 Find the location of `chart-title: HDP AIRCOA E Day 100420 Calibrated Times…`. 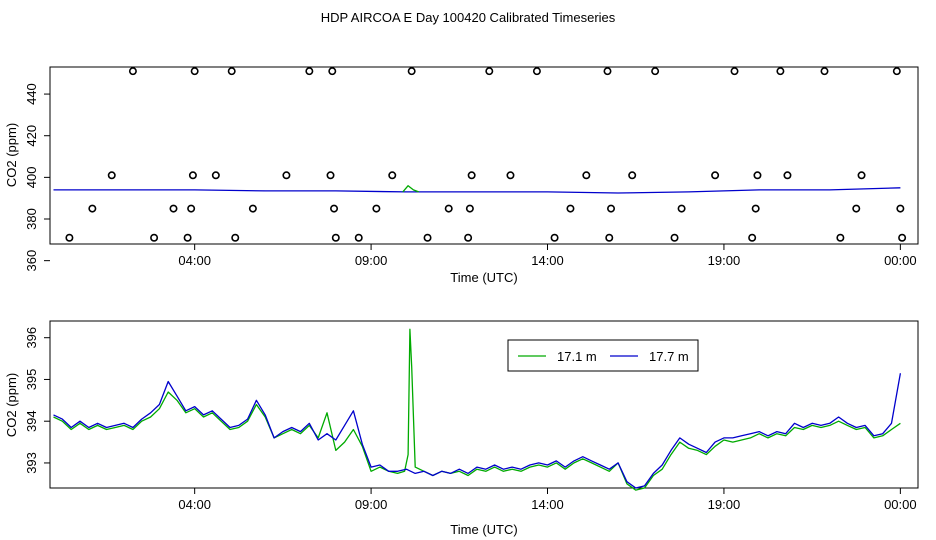

chart-title: HDP AIRCOA E Day 100420 Calibrated Times… is located at coordinates (468, 17).